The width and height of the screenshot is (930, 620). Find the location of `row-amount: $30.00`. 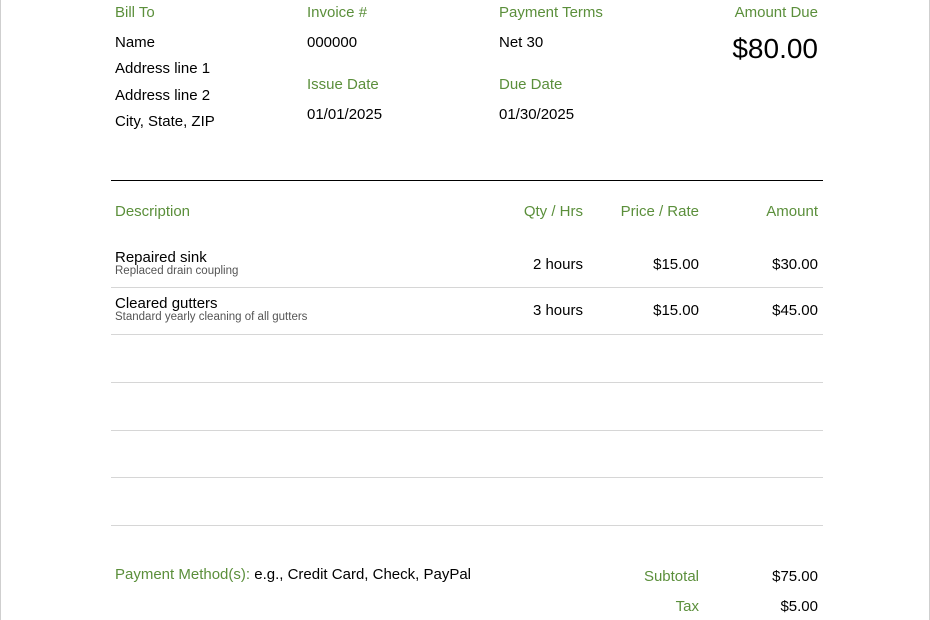

row-amount: $30.00 is located at coordinates (795, 264).